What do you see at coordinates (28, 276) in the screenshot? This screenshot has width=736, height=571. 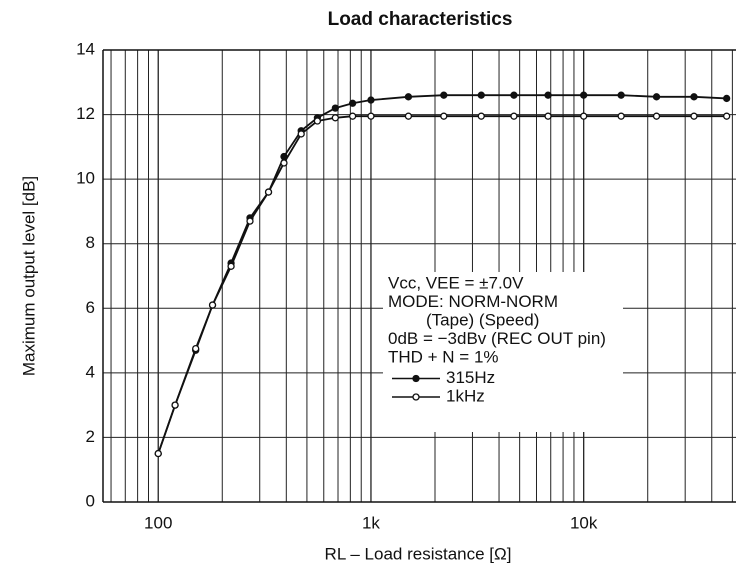 I see `y-axis-label: Maximum output level [dB]` at bounding box center [28, 276].